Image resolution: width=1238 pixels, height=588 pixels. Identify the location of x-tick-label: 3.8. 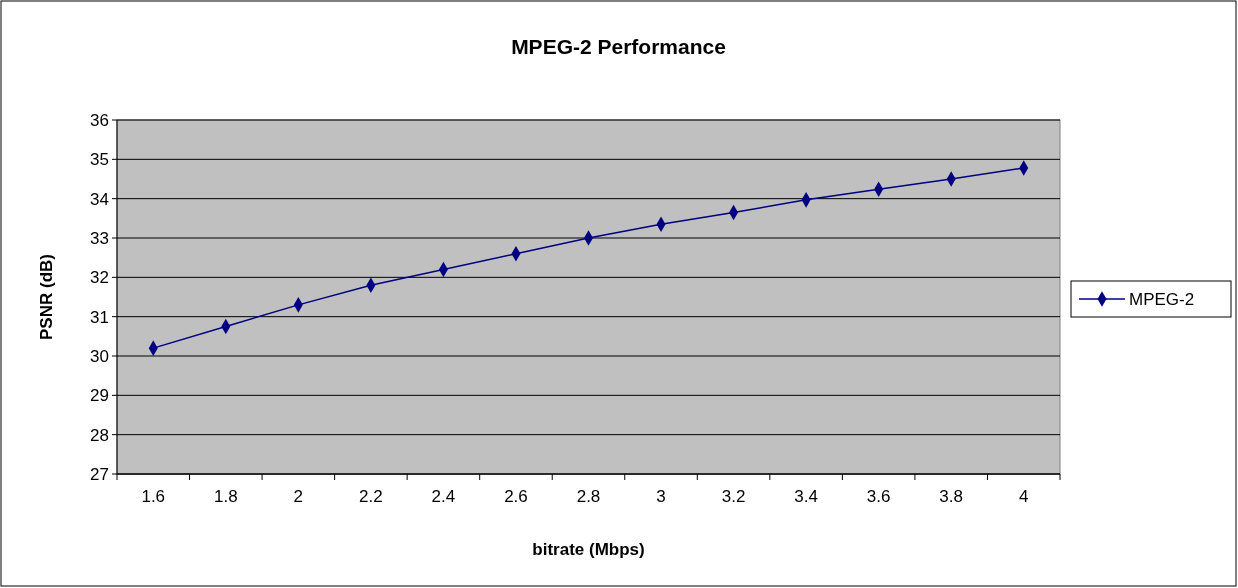
(951, 496).